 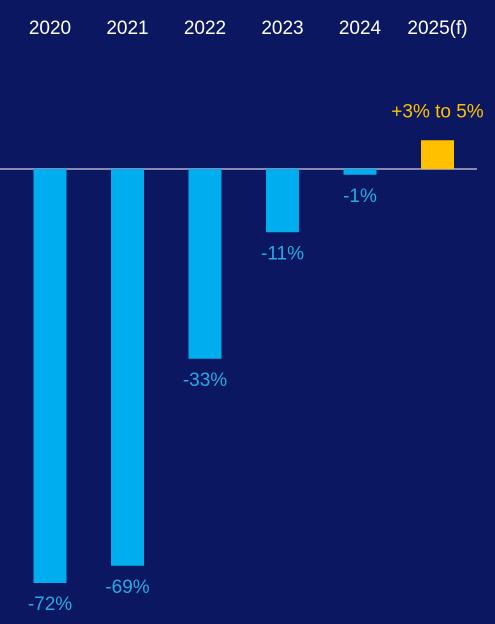 What do you see at coordinates (437, 28) in the screenshot?
I see `x-tick-label: 2025(f)` at bounding box center [437, 28].